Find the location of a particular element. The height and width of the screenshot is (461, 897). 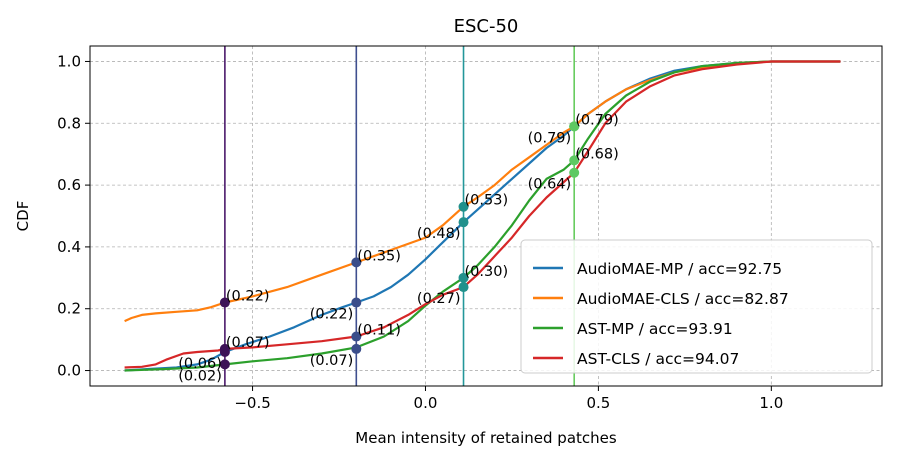

y-tick-label: 1.0 is located at coordinates (69, 61).